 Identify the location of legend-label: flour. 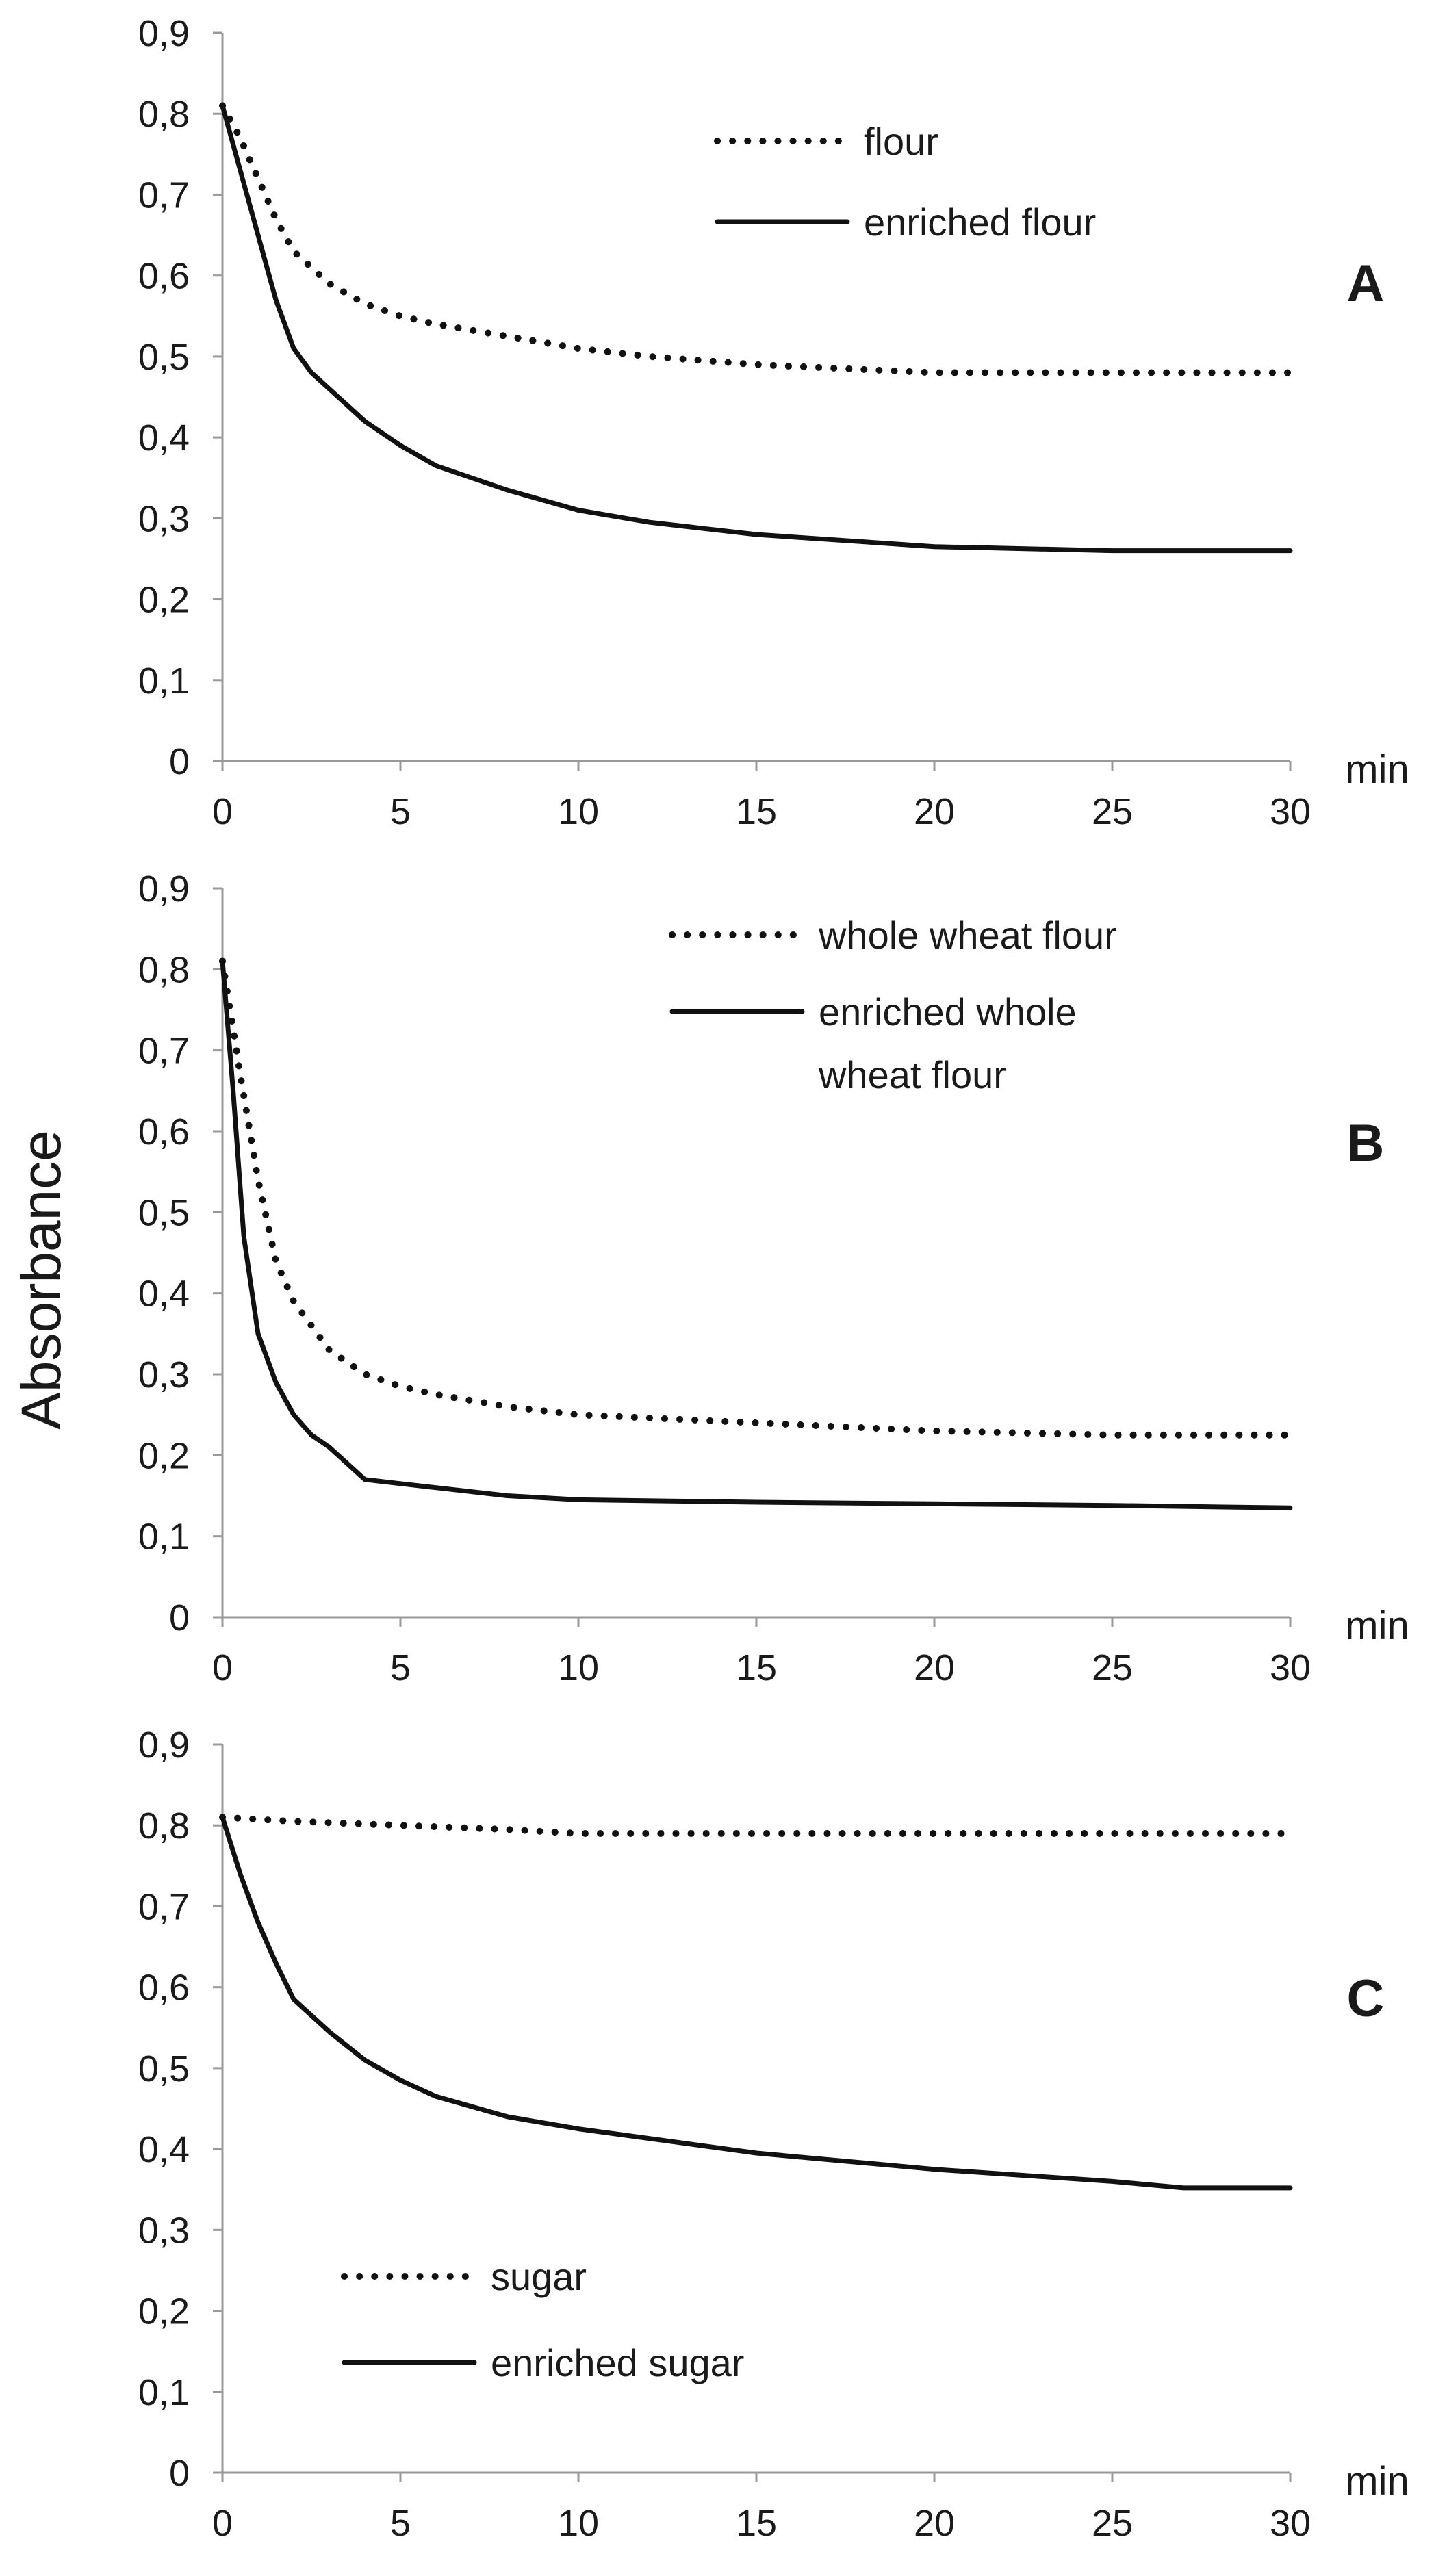
(901, 141).